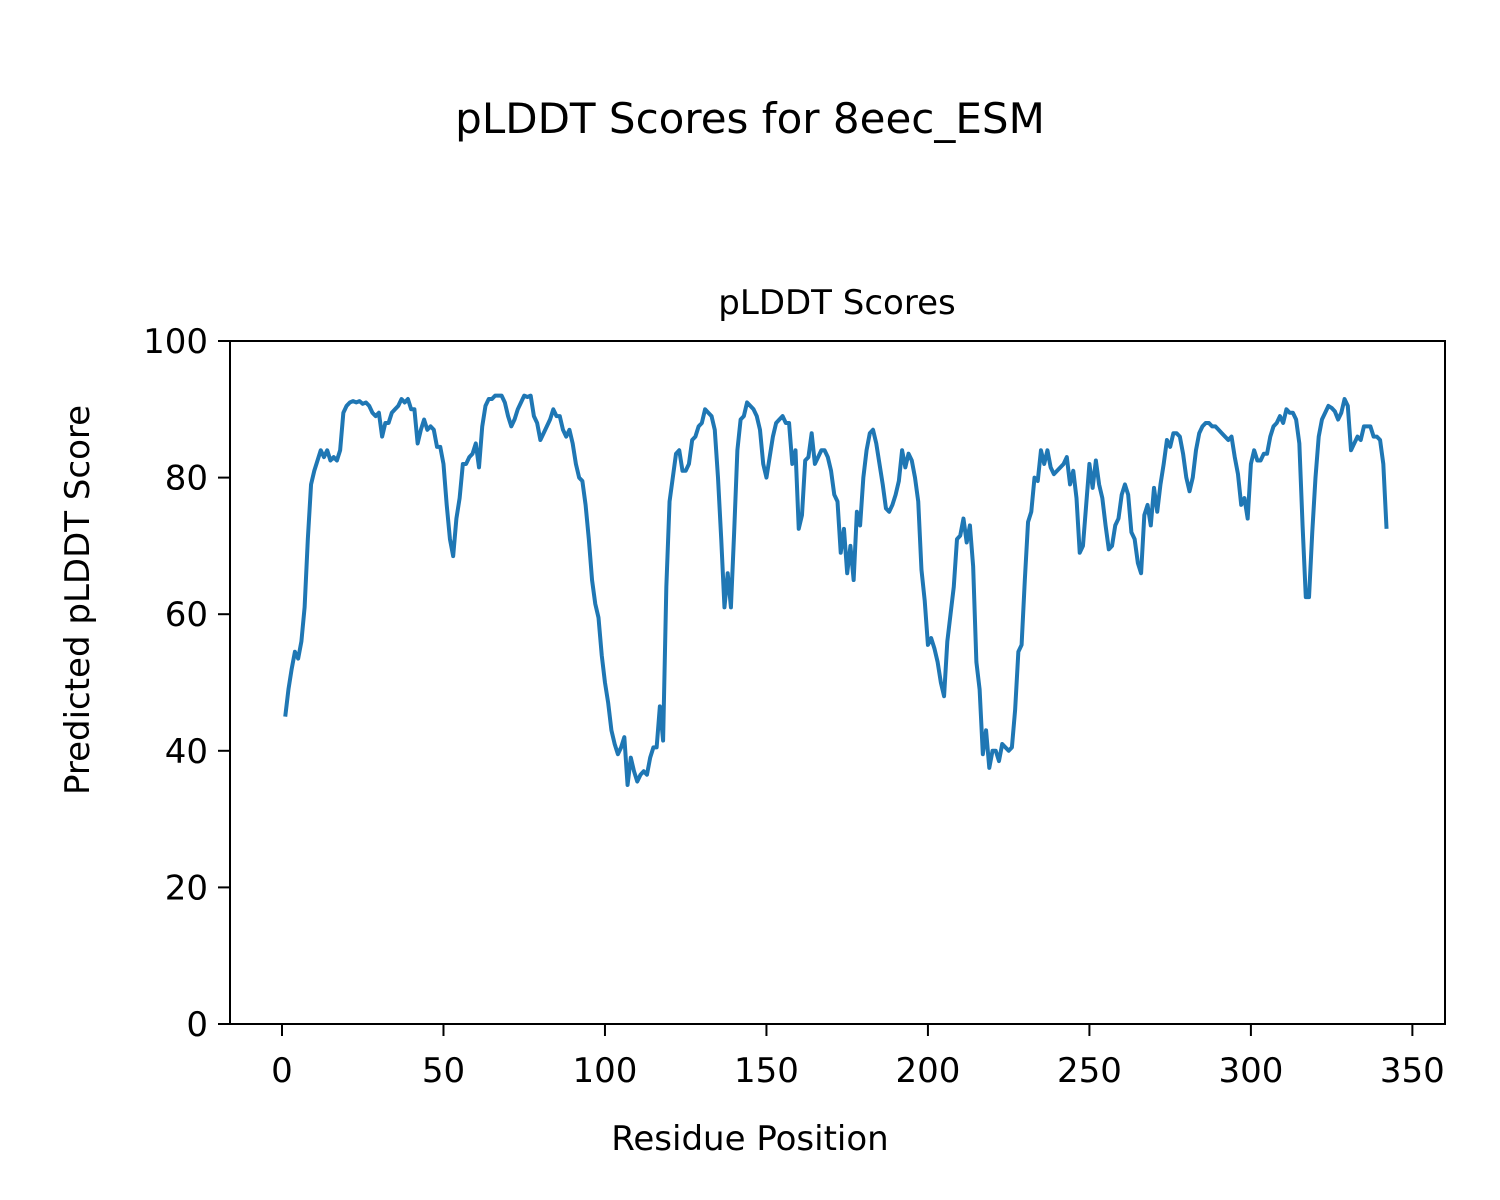 The image size is (1500, 1200). Describe the element at coordinates (836, 303) in the screenshot. I see `axes-title: pLDDT Scores` at that location.